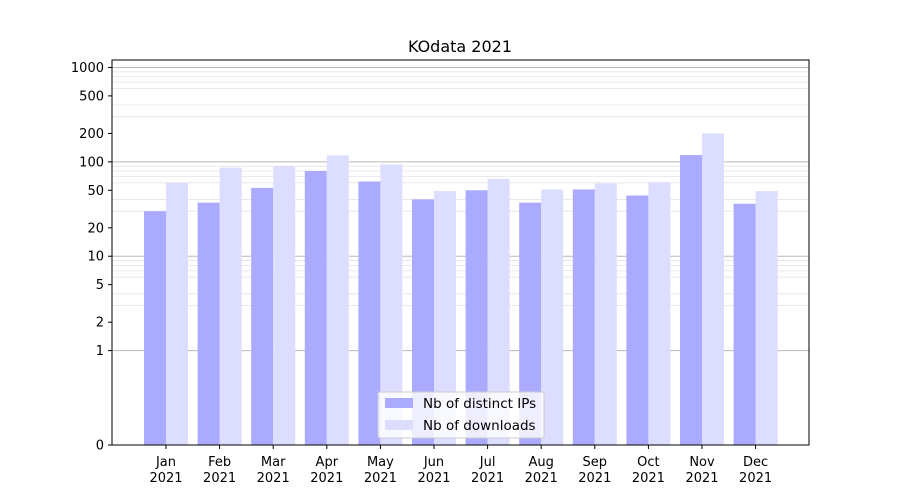  I want to click on y-axis: 0 1 2 5 10 20 50 100 200 500 1000, so click(91, 257).